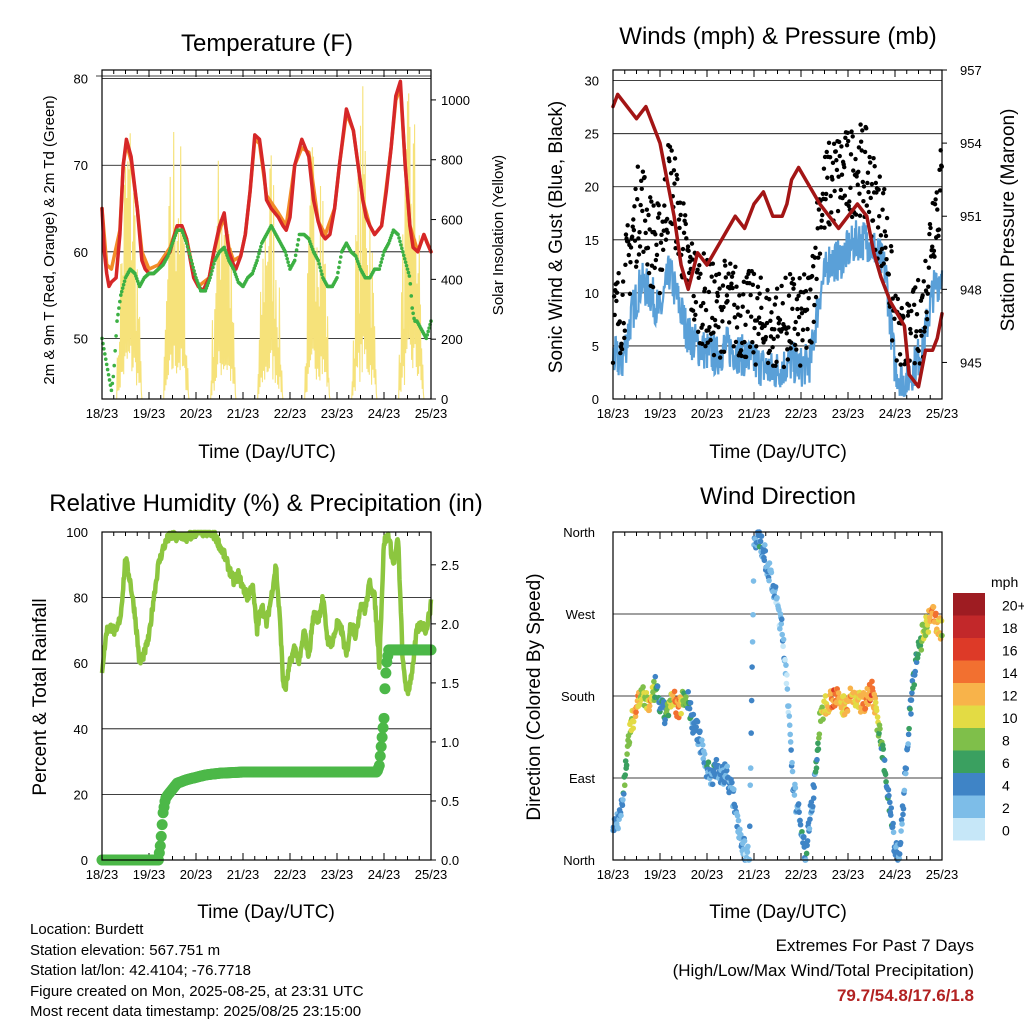 The image size is (1024, 1024). Describe the element at coordinates (77, 532) in the screenshot. I see `humidity-ytick-label: 100` at that location.